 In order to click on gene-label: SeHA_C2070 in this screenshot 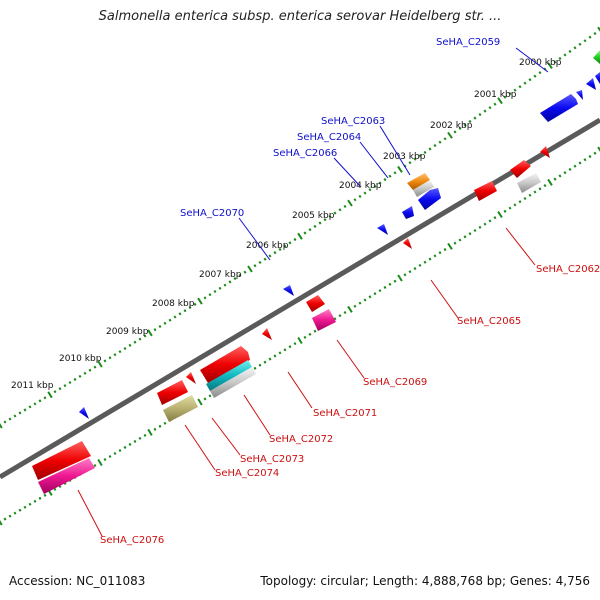, I will do `click(212, 213)`.